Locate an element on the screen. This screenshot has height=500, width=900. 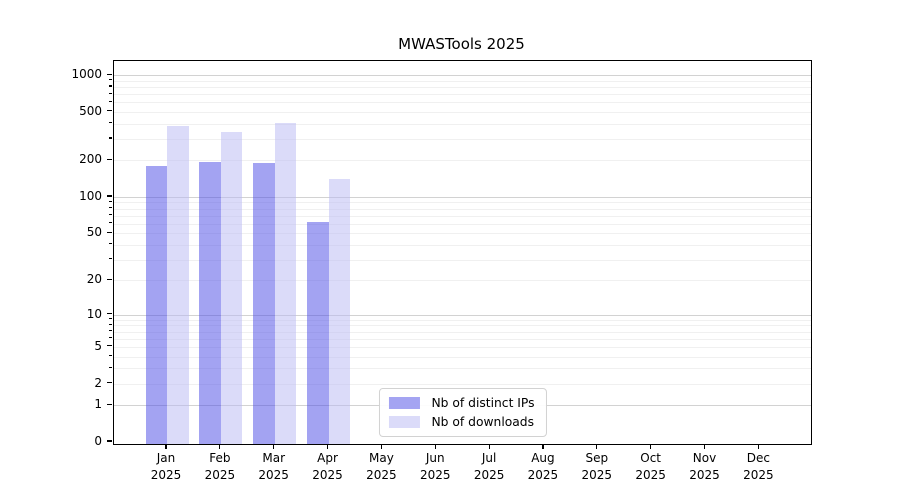
bar-distinct-ips-feb is located at coordinates (210, 302).